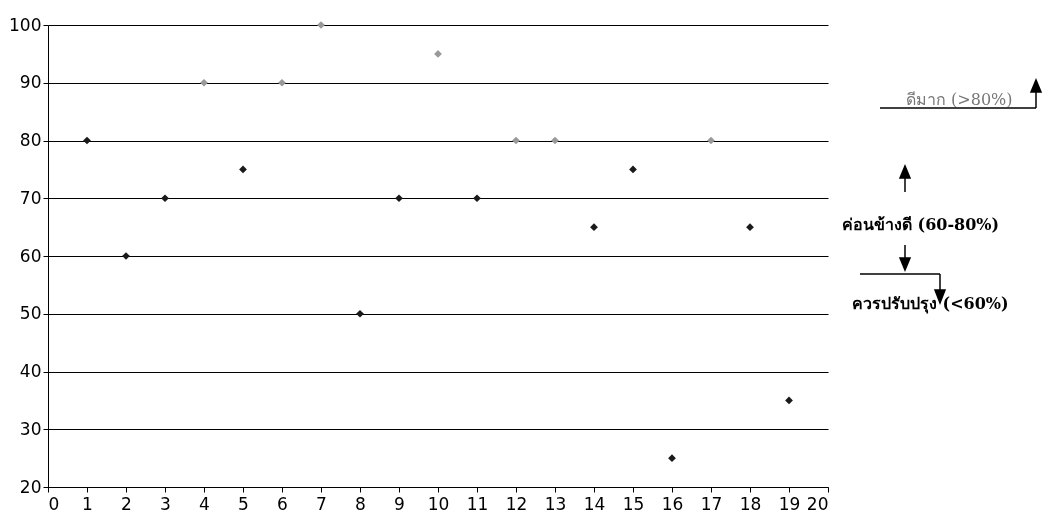  Describe the element at coordinates (477, 503) in the screenshot. I see `x-tick-label: 11` at that location.